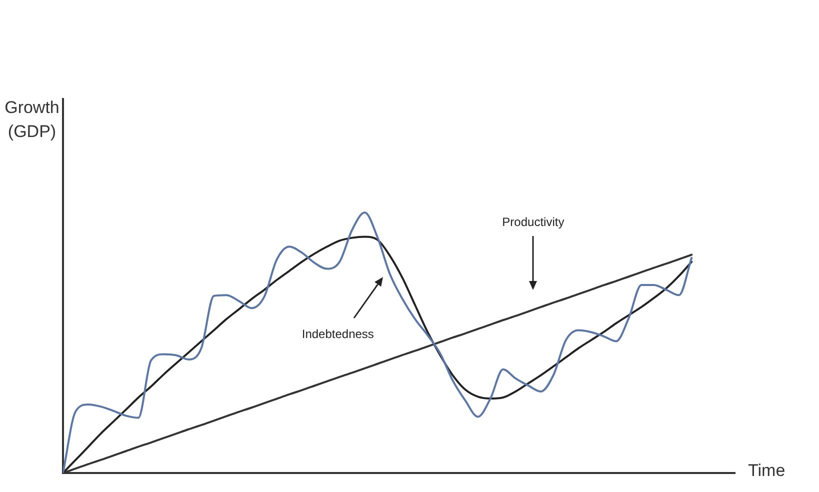 This screenshot has width=819, height=492. What do you see at coordinates (32, 120) in the screenshot?
I see `y-axis-title: Growth (GDP)` at bounding box center [32, 120].